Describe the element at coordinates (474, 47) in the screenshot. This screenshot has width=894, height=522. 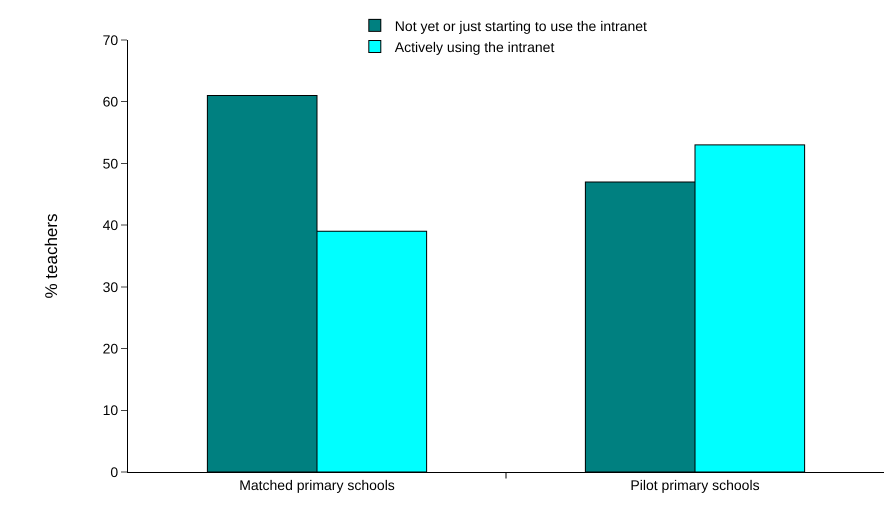
I see `legend-label: Actively using the intranet` at that location.